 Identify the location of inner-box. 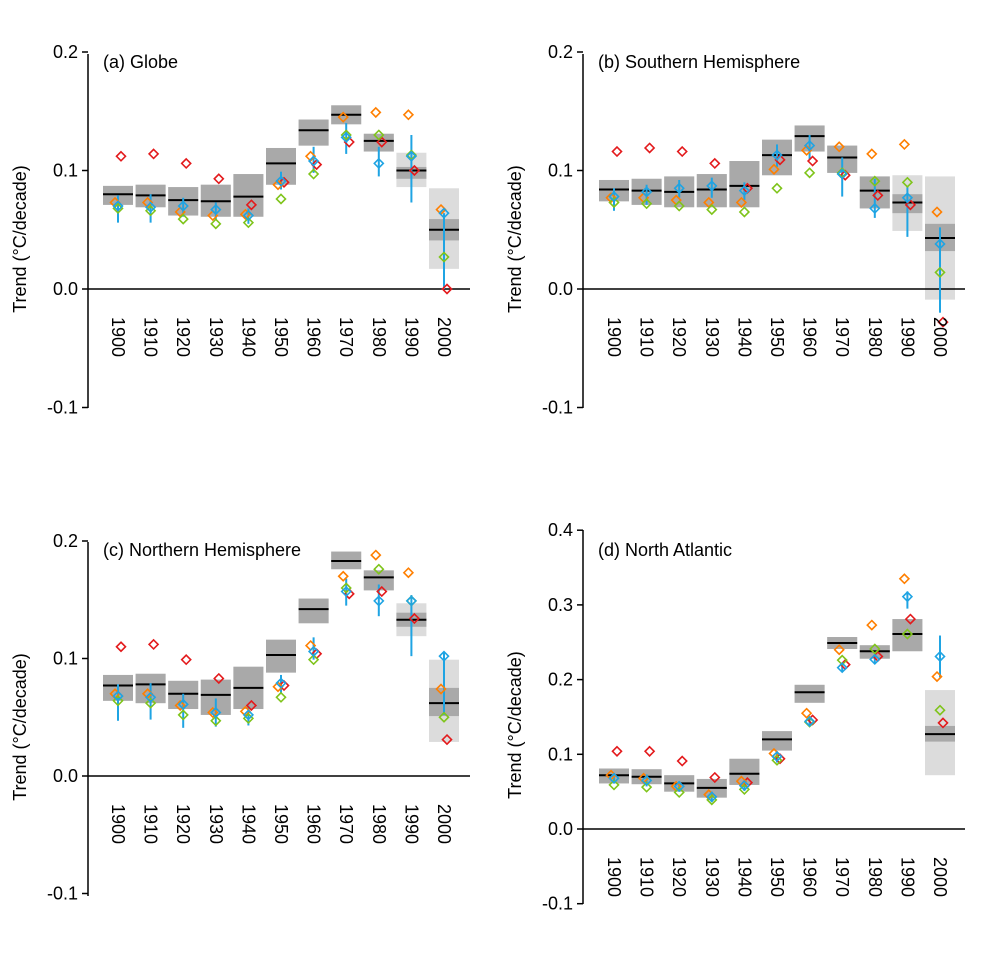
(809, 693).